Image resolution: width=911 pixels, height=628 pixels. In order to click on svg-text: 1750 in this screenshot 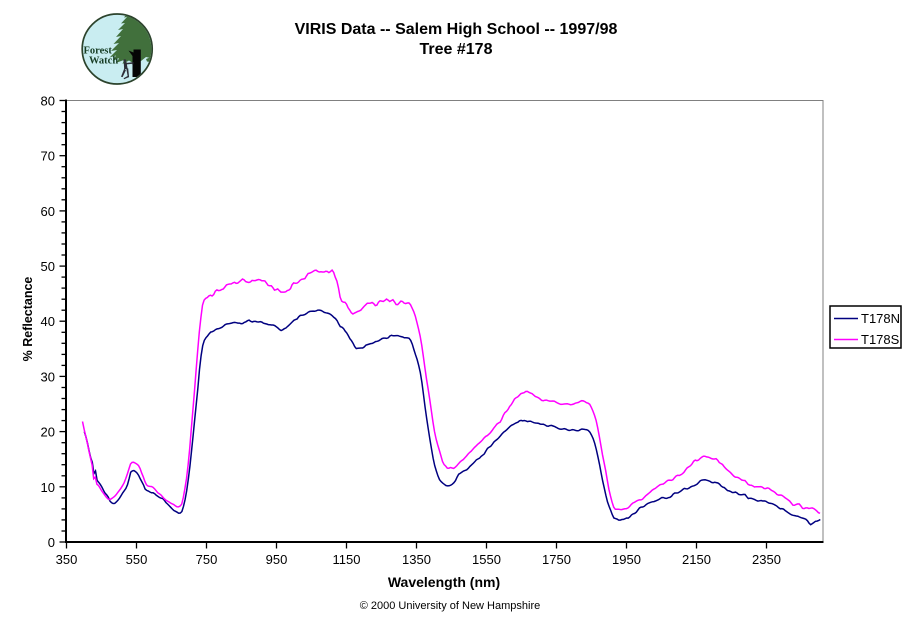, I will do `click(556, 559)`.